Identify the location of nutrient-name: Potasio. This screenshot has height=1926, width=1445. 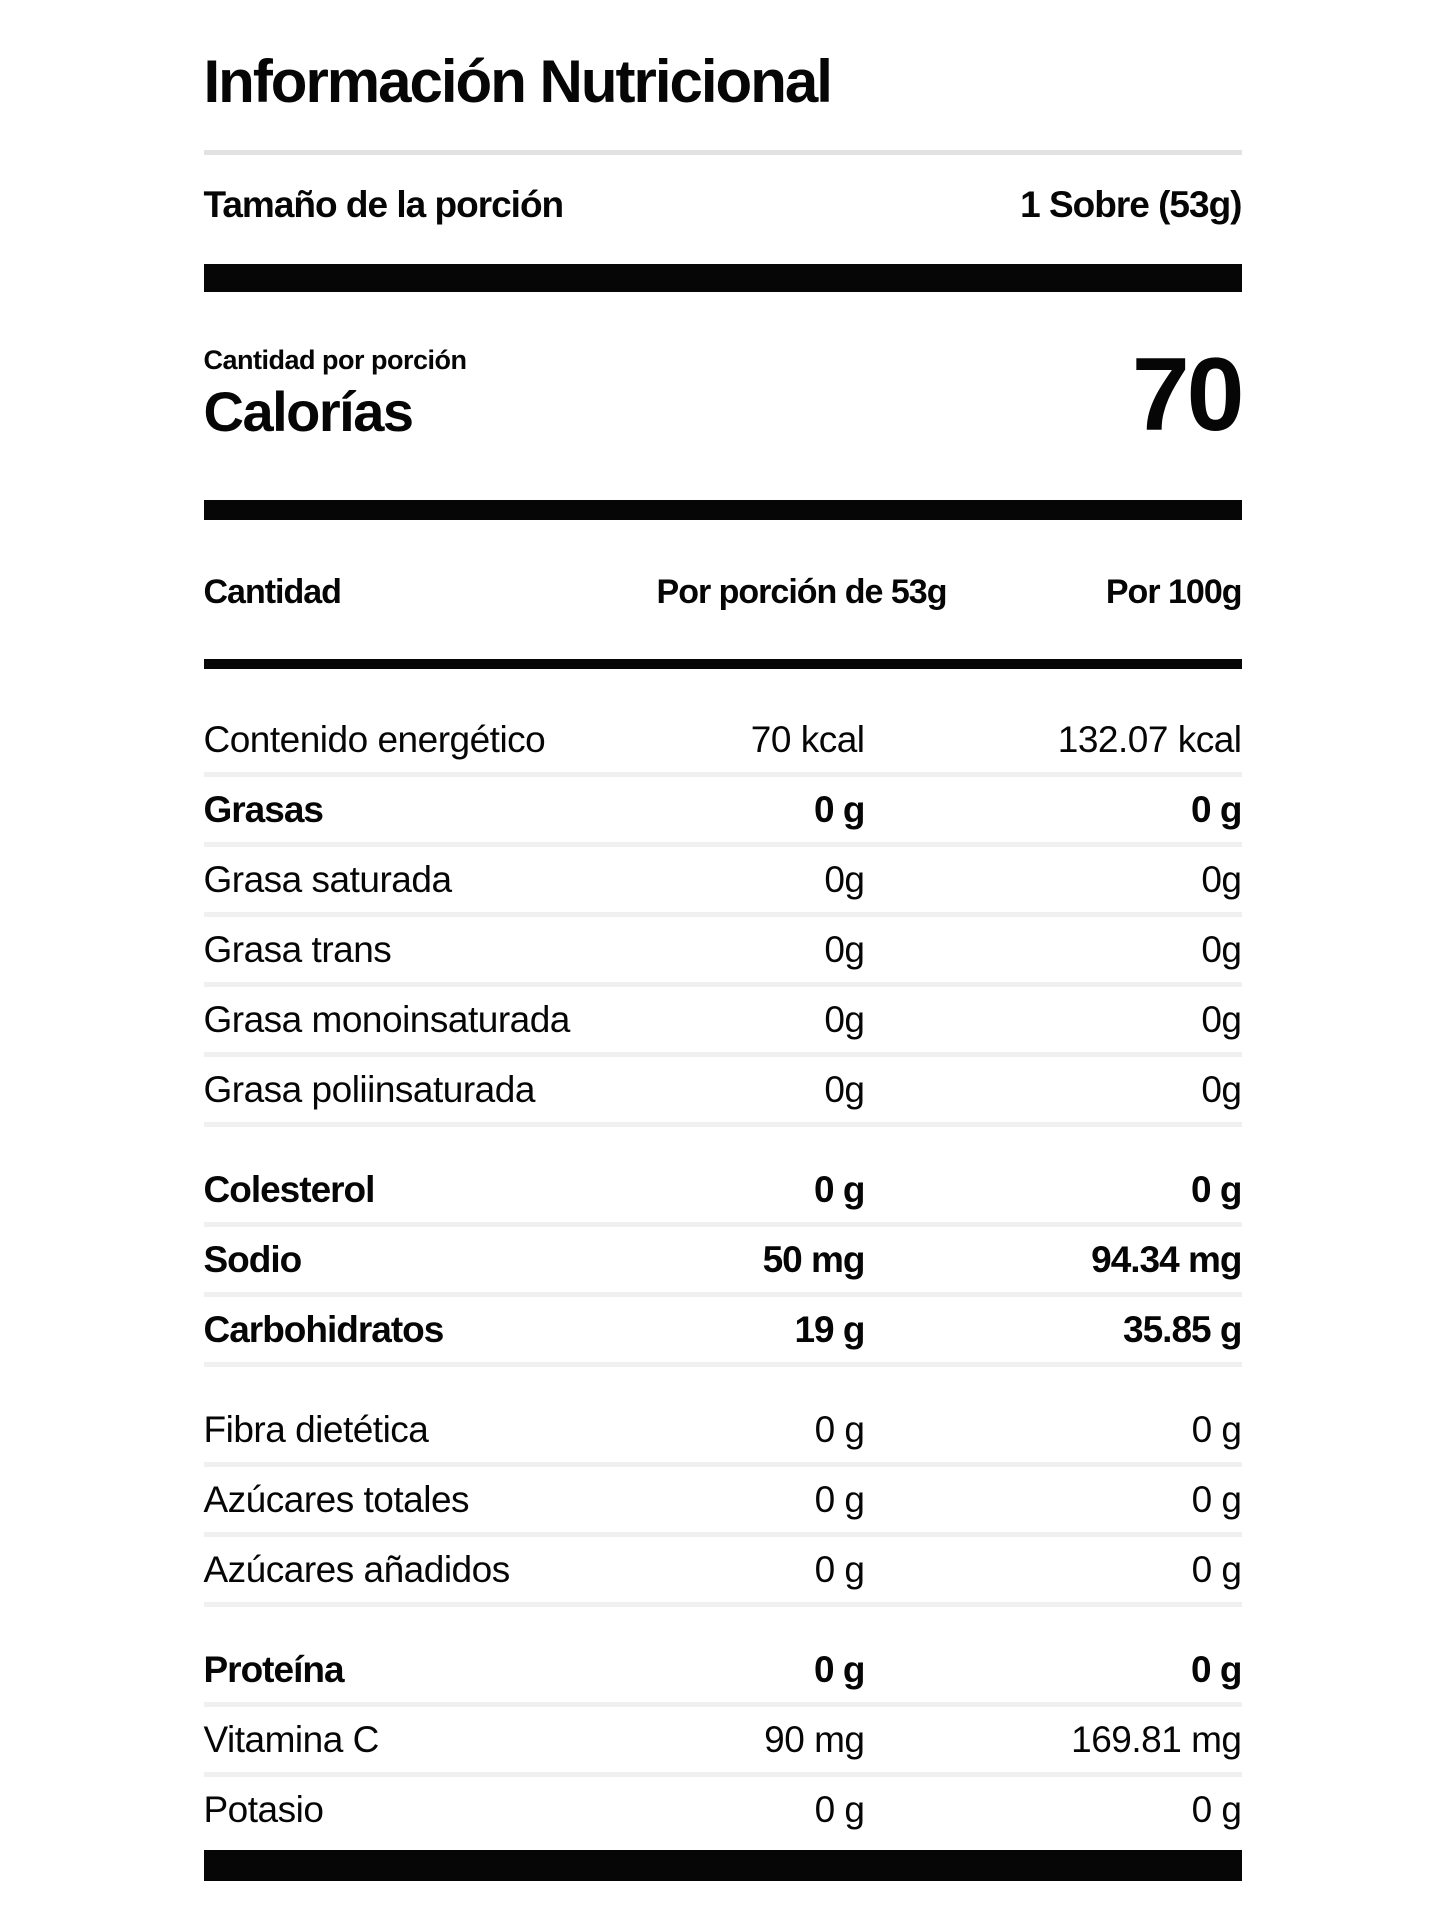
(263, 1809).